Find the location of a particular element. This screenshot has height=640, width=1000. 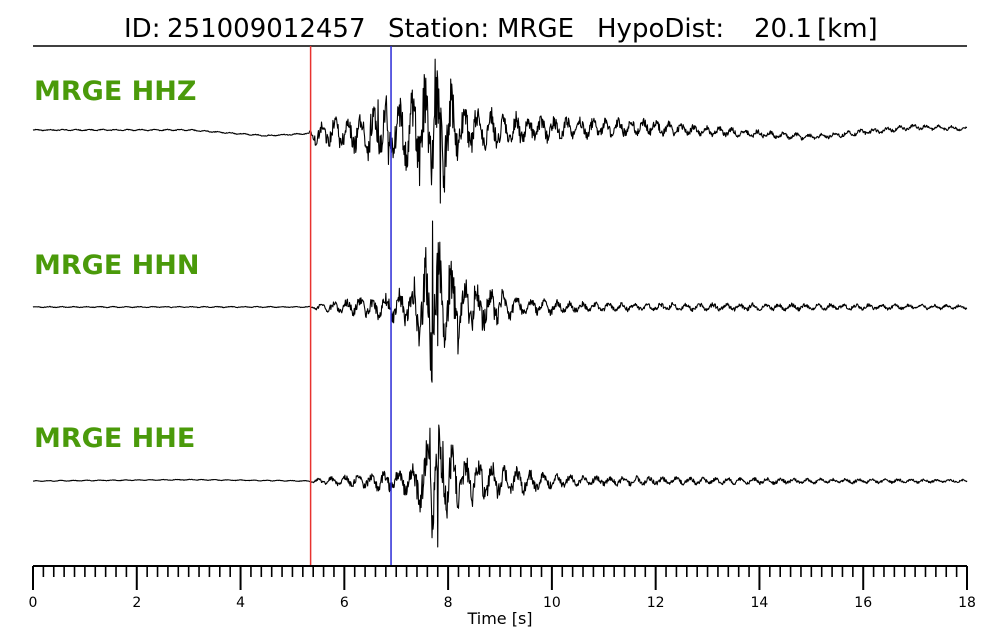

x-tick-label: 8 is located at coordinates (448, 603).